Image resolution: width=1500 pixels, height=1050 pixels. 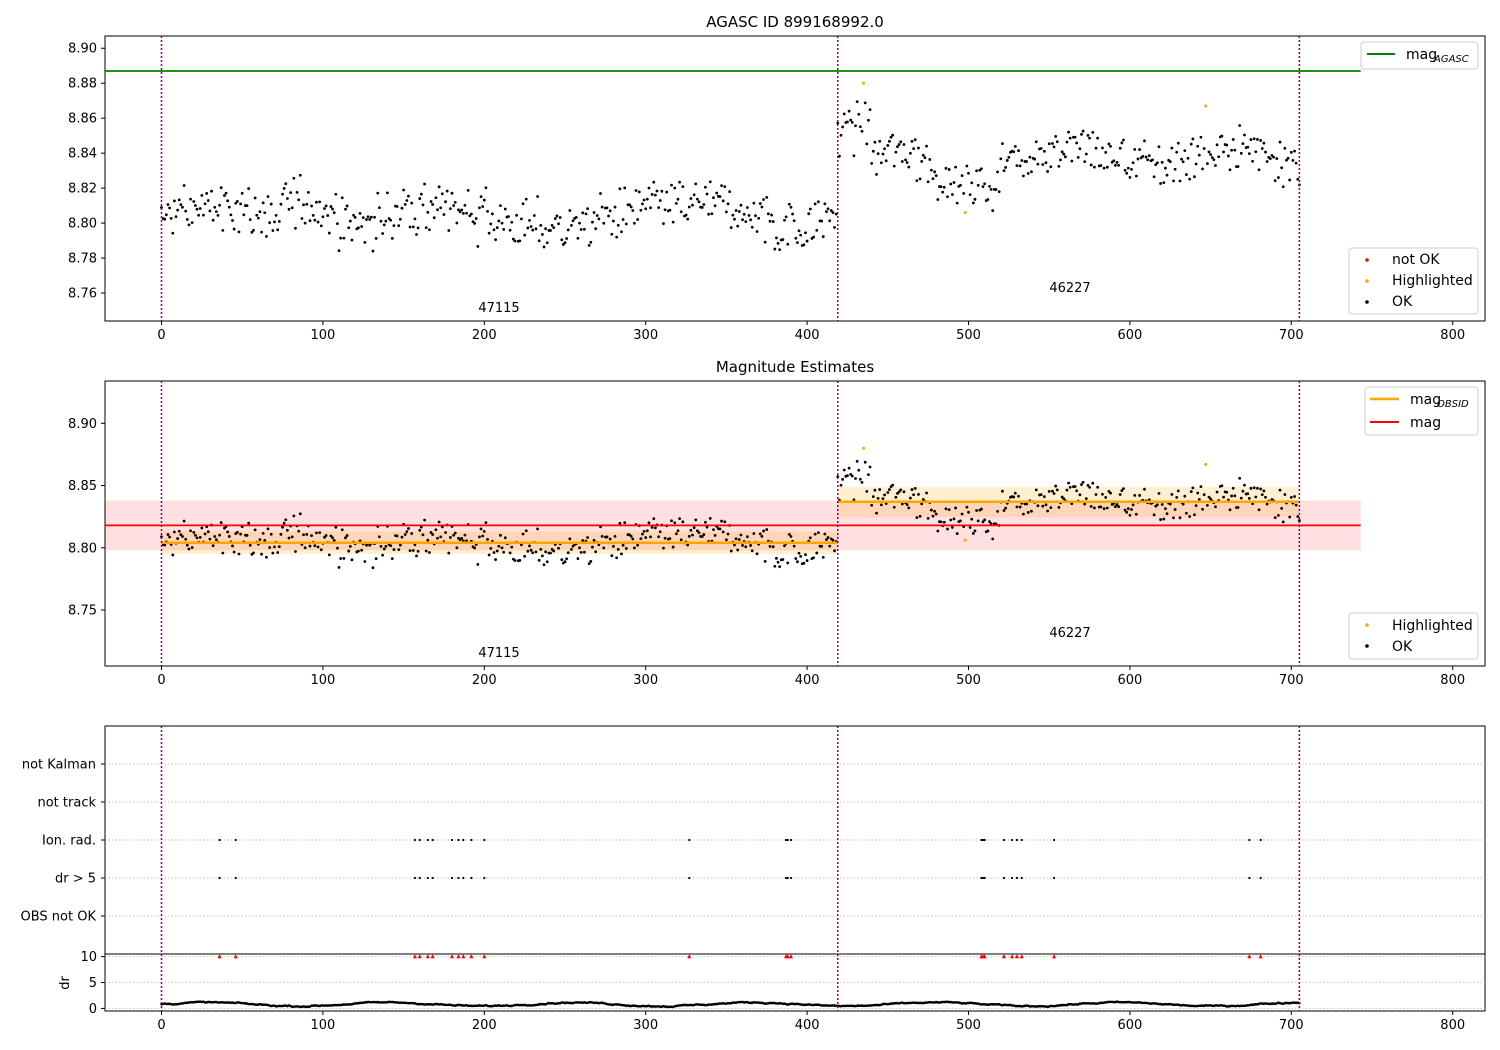 I want to click on legend-marker-highlighted, so click(x=1367, y=281).